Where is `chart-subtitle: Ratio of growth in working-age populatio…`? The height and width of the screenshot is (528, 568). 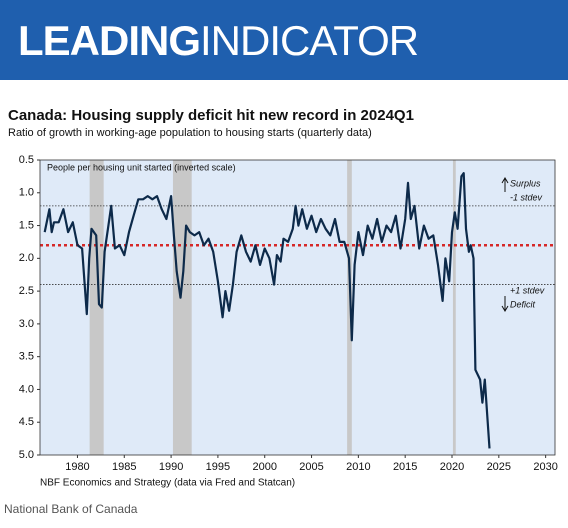
chart-subtitle: Ratio of growth in working-age populatio… is located at coordinates (190, 133).